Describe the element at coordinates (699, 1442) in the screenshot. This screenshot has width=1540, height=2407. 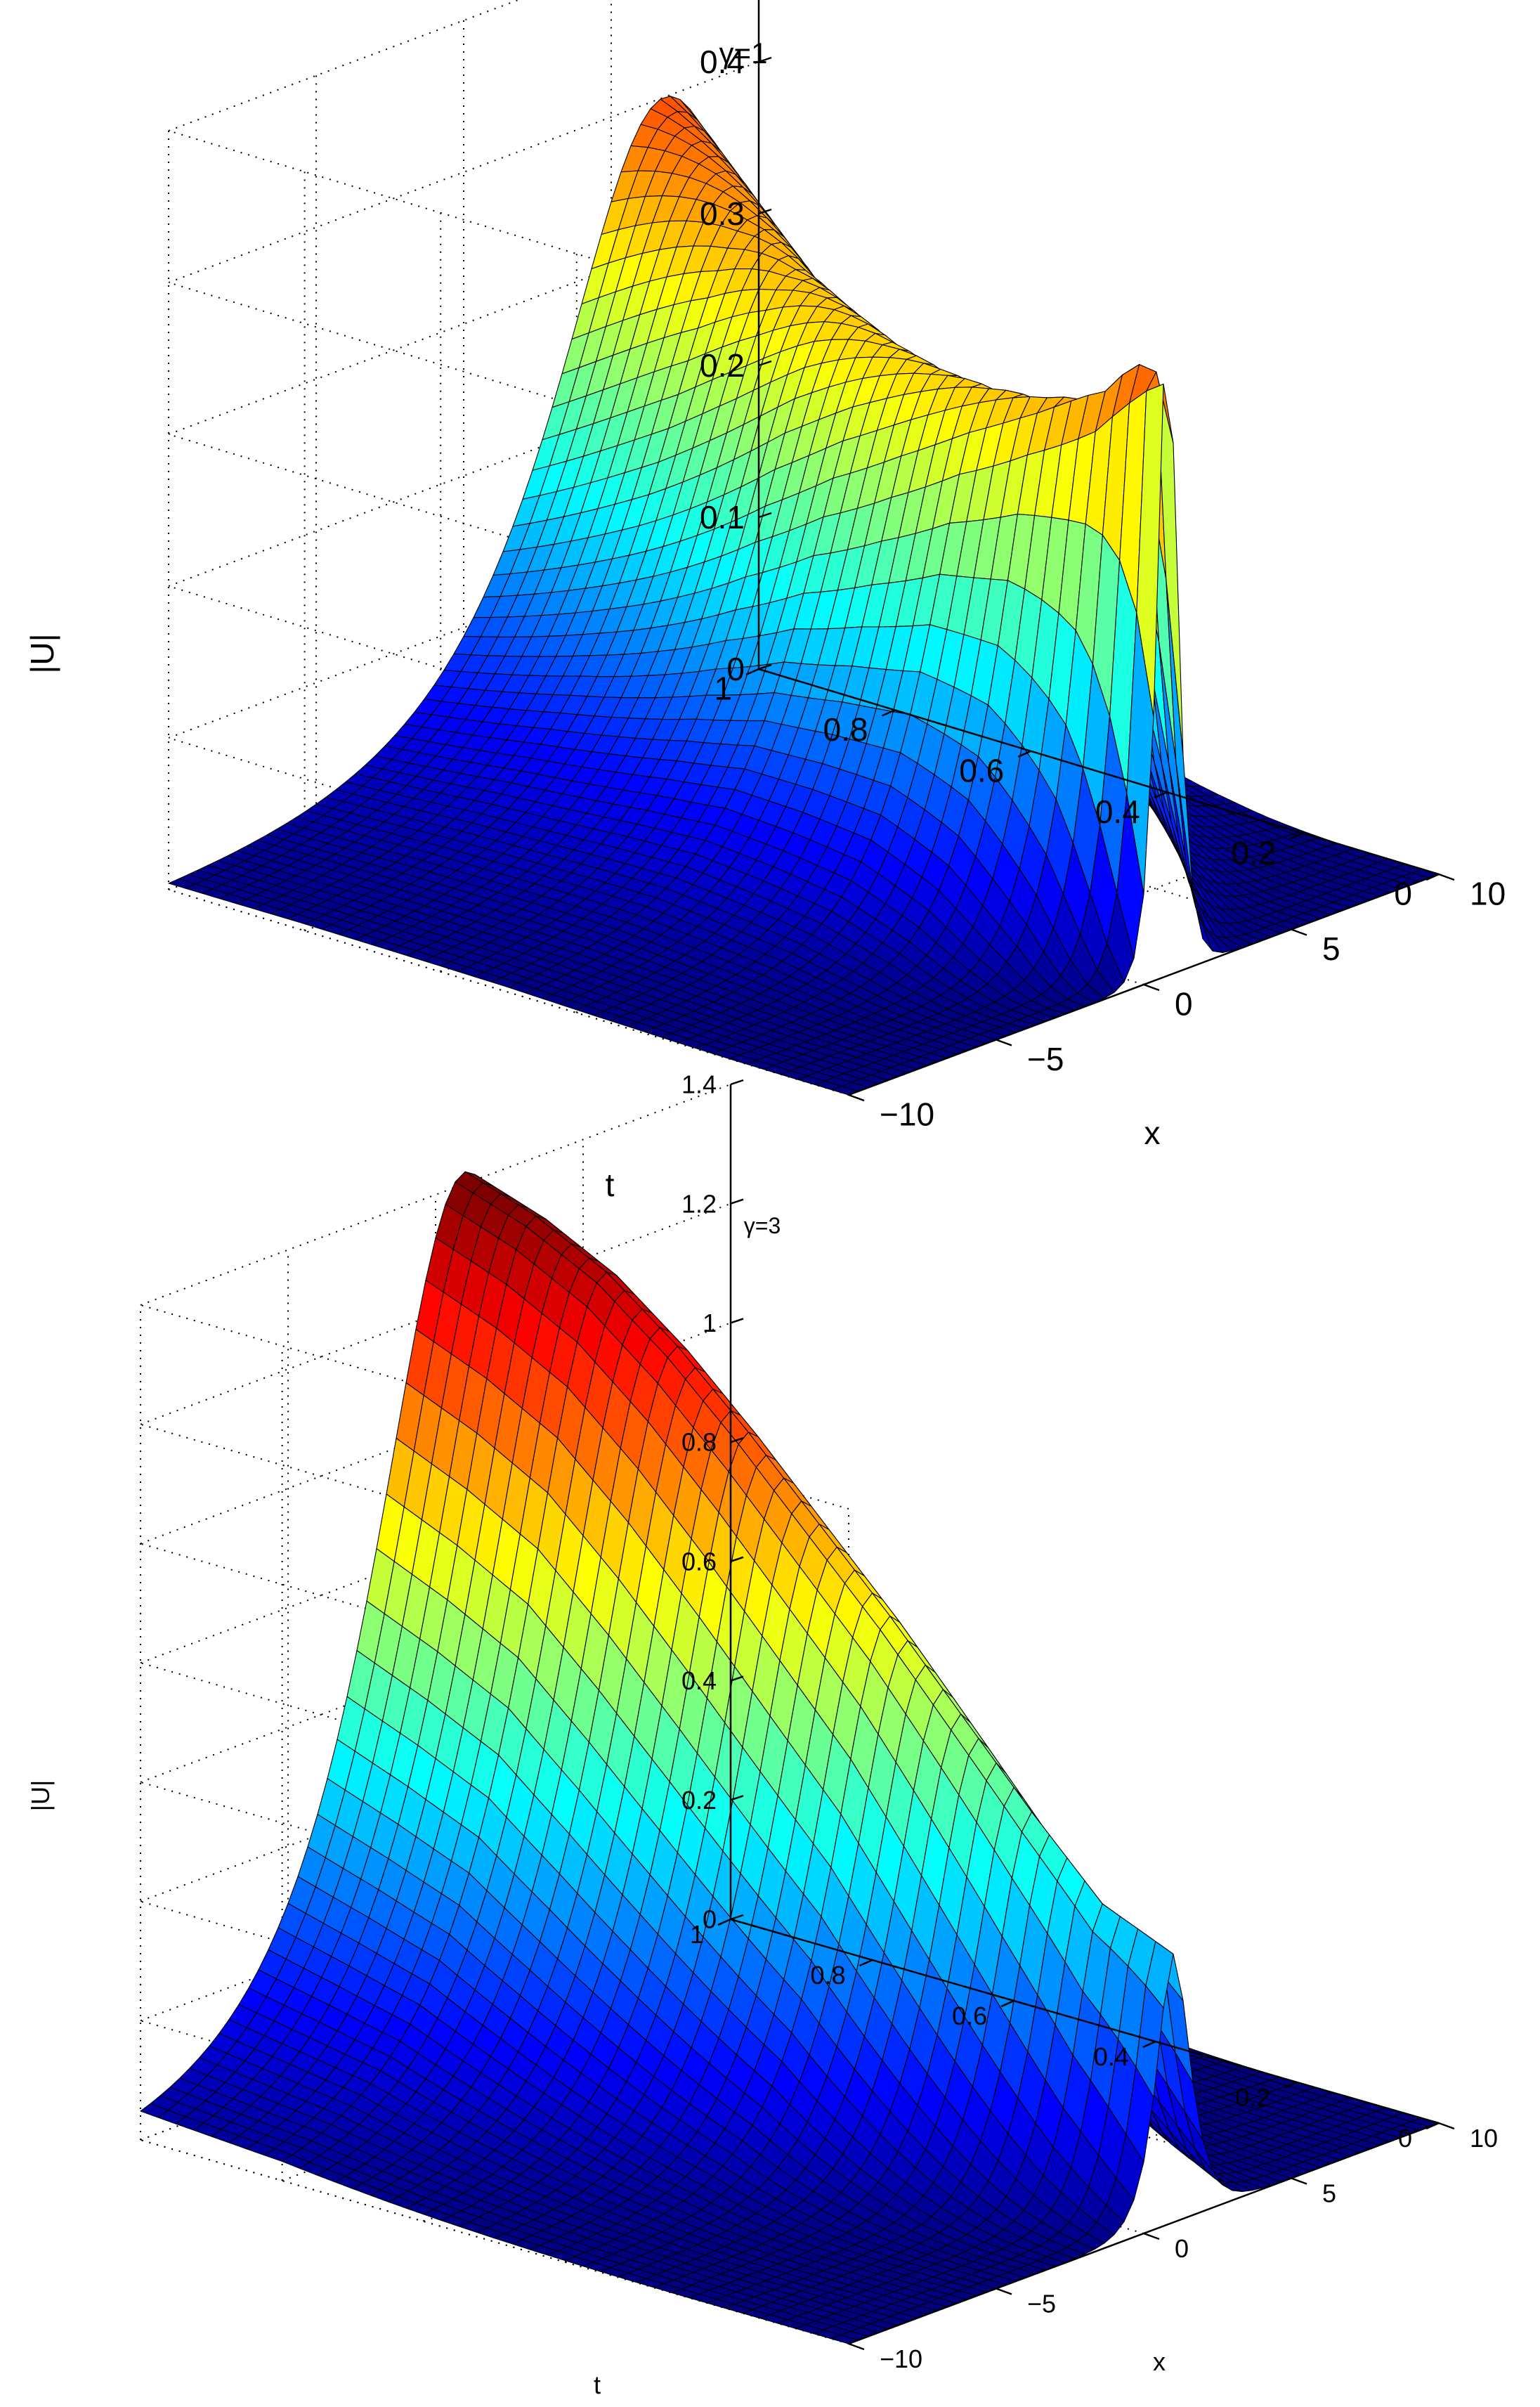
I see `z-tick-label: 0.8` at that location.